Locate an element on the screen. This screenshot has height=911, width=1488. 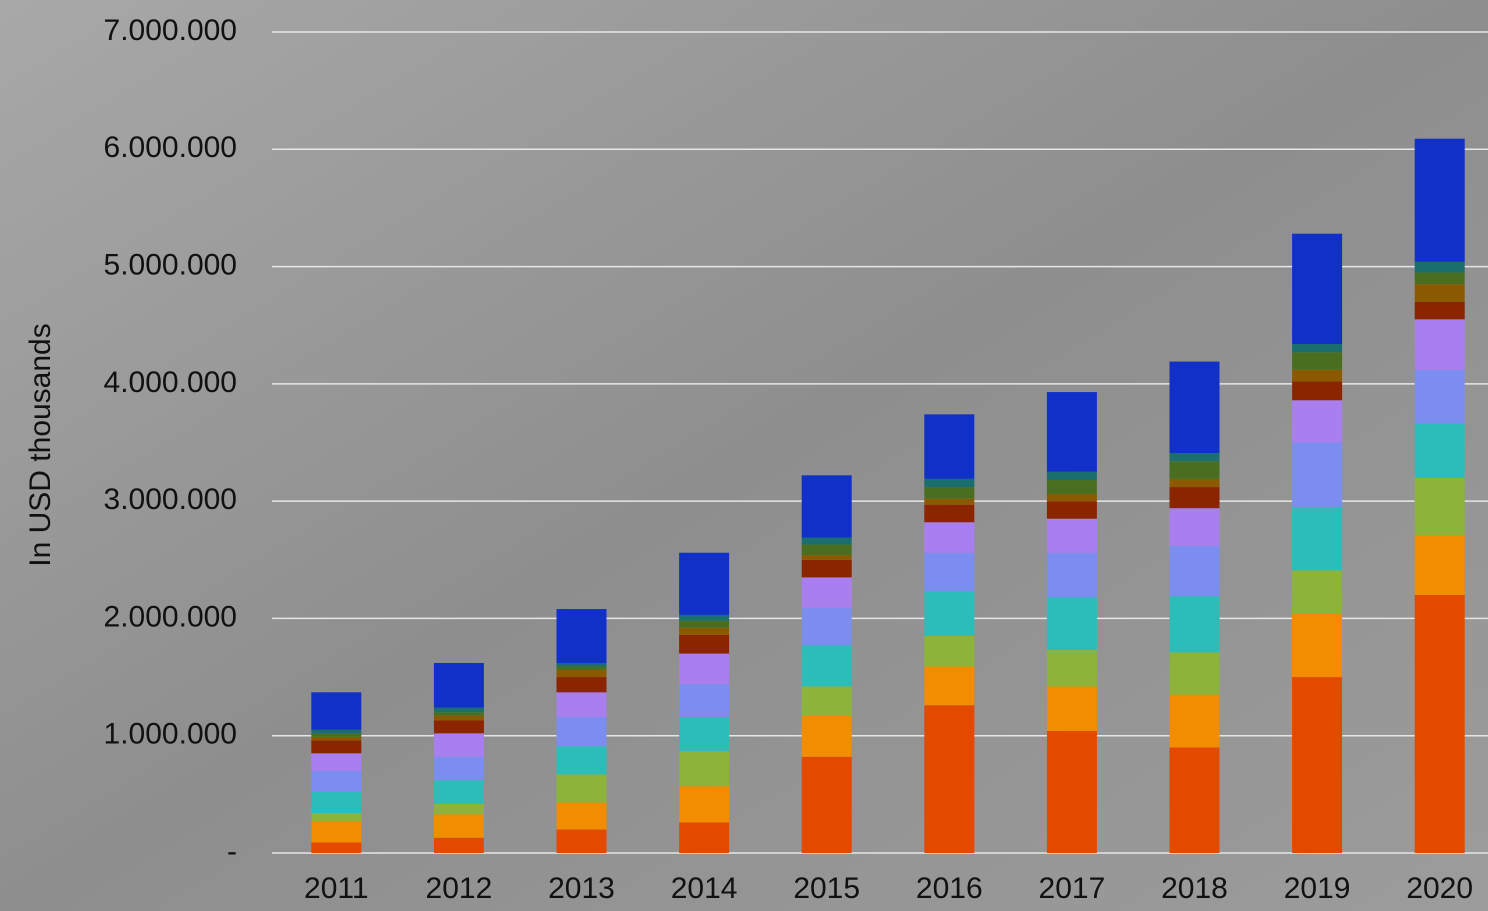
y-tick-label: 2.000.000 is located at coordinates (170, 616).